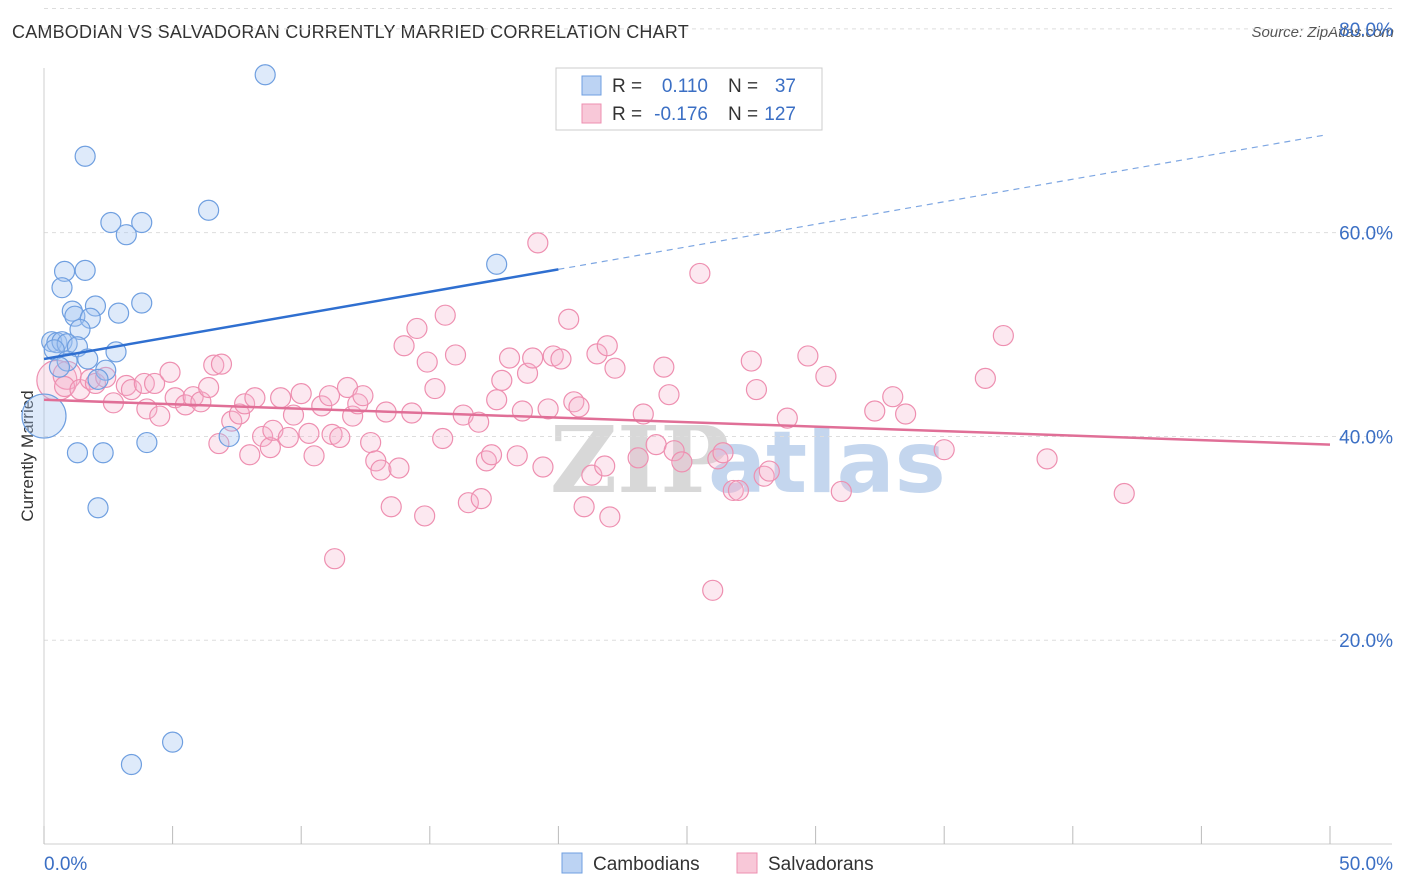 The height and width of the screenshot is (892, 1406). I want to click on legend-n-label-2: N =, so click(743, 114).